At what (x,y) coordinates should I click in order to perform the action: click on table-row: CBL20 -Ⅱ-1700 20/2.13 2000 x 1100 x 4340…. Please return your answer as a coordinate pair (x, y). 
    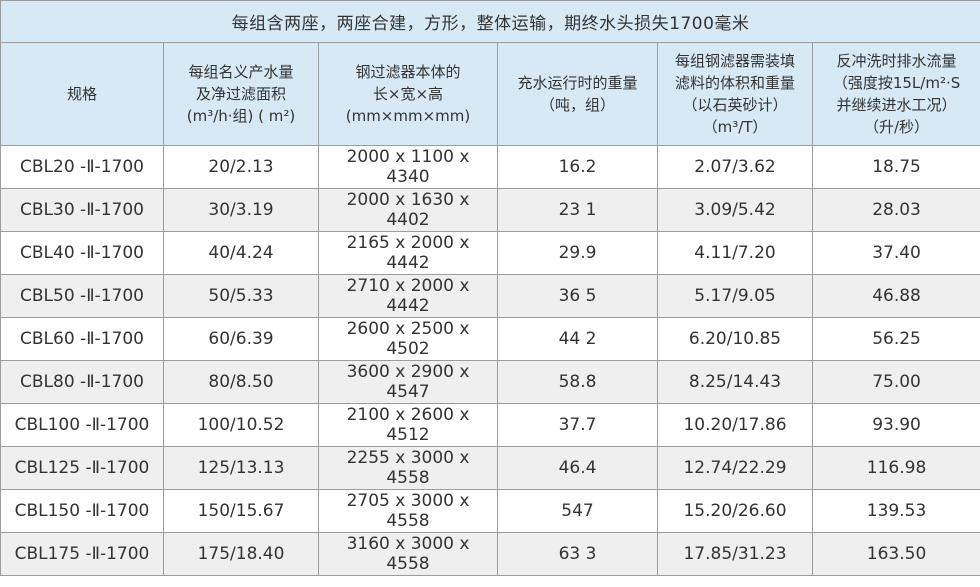
    Looking at the image, I should click on (490, 167).